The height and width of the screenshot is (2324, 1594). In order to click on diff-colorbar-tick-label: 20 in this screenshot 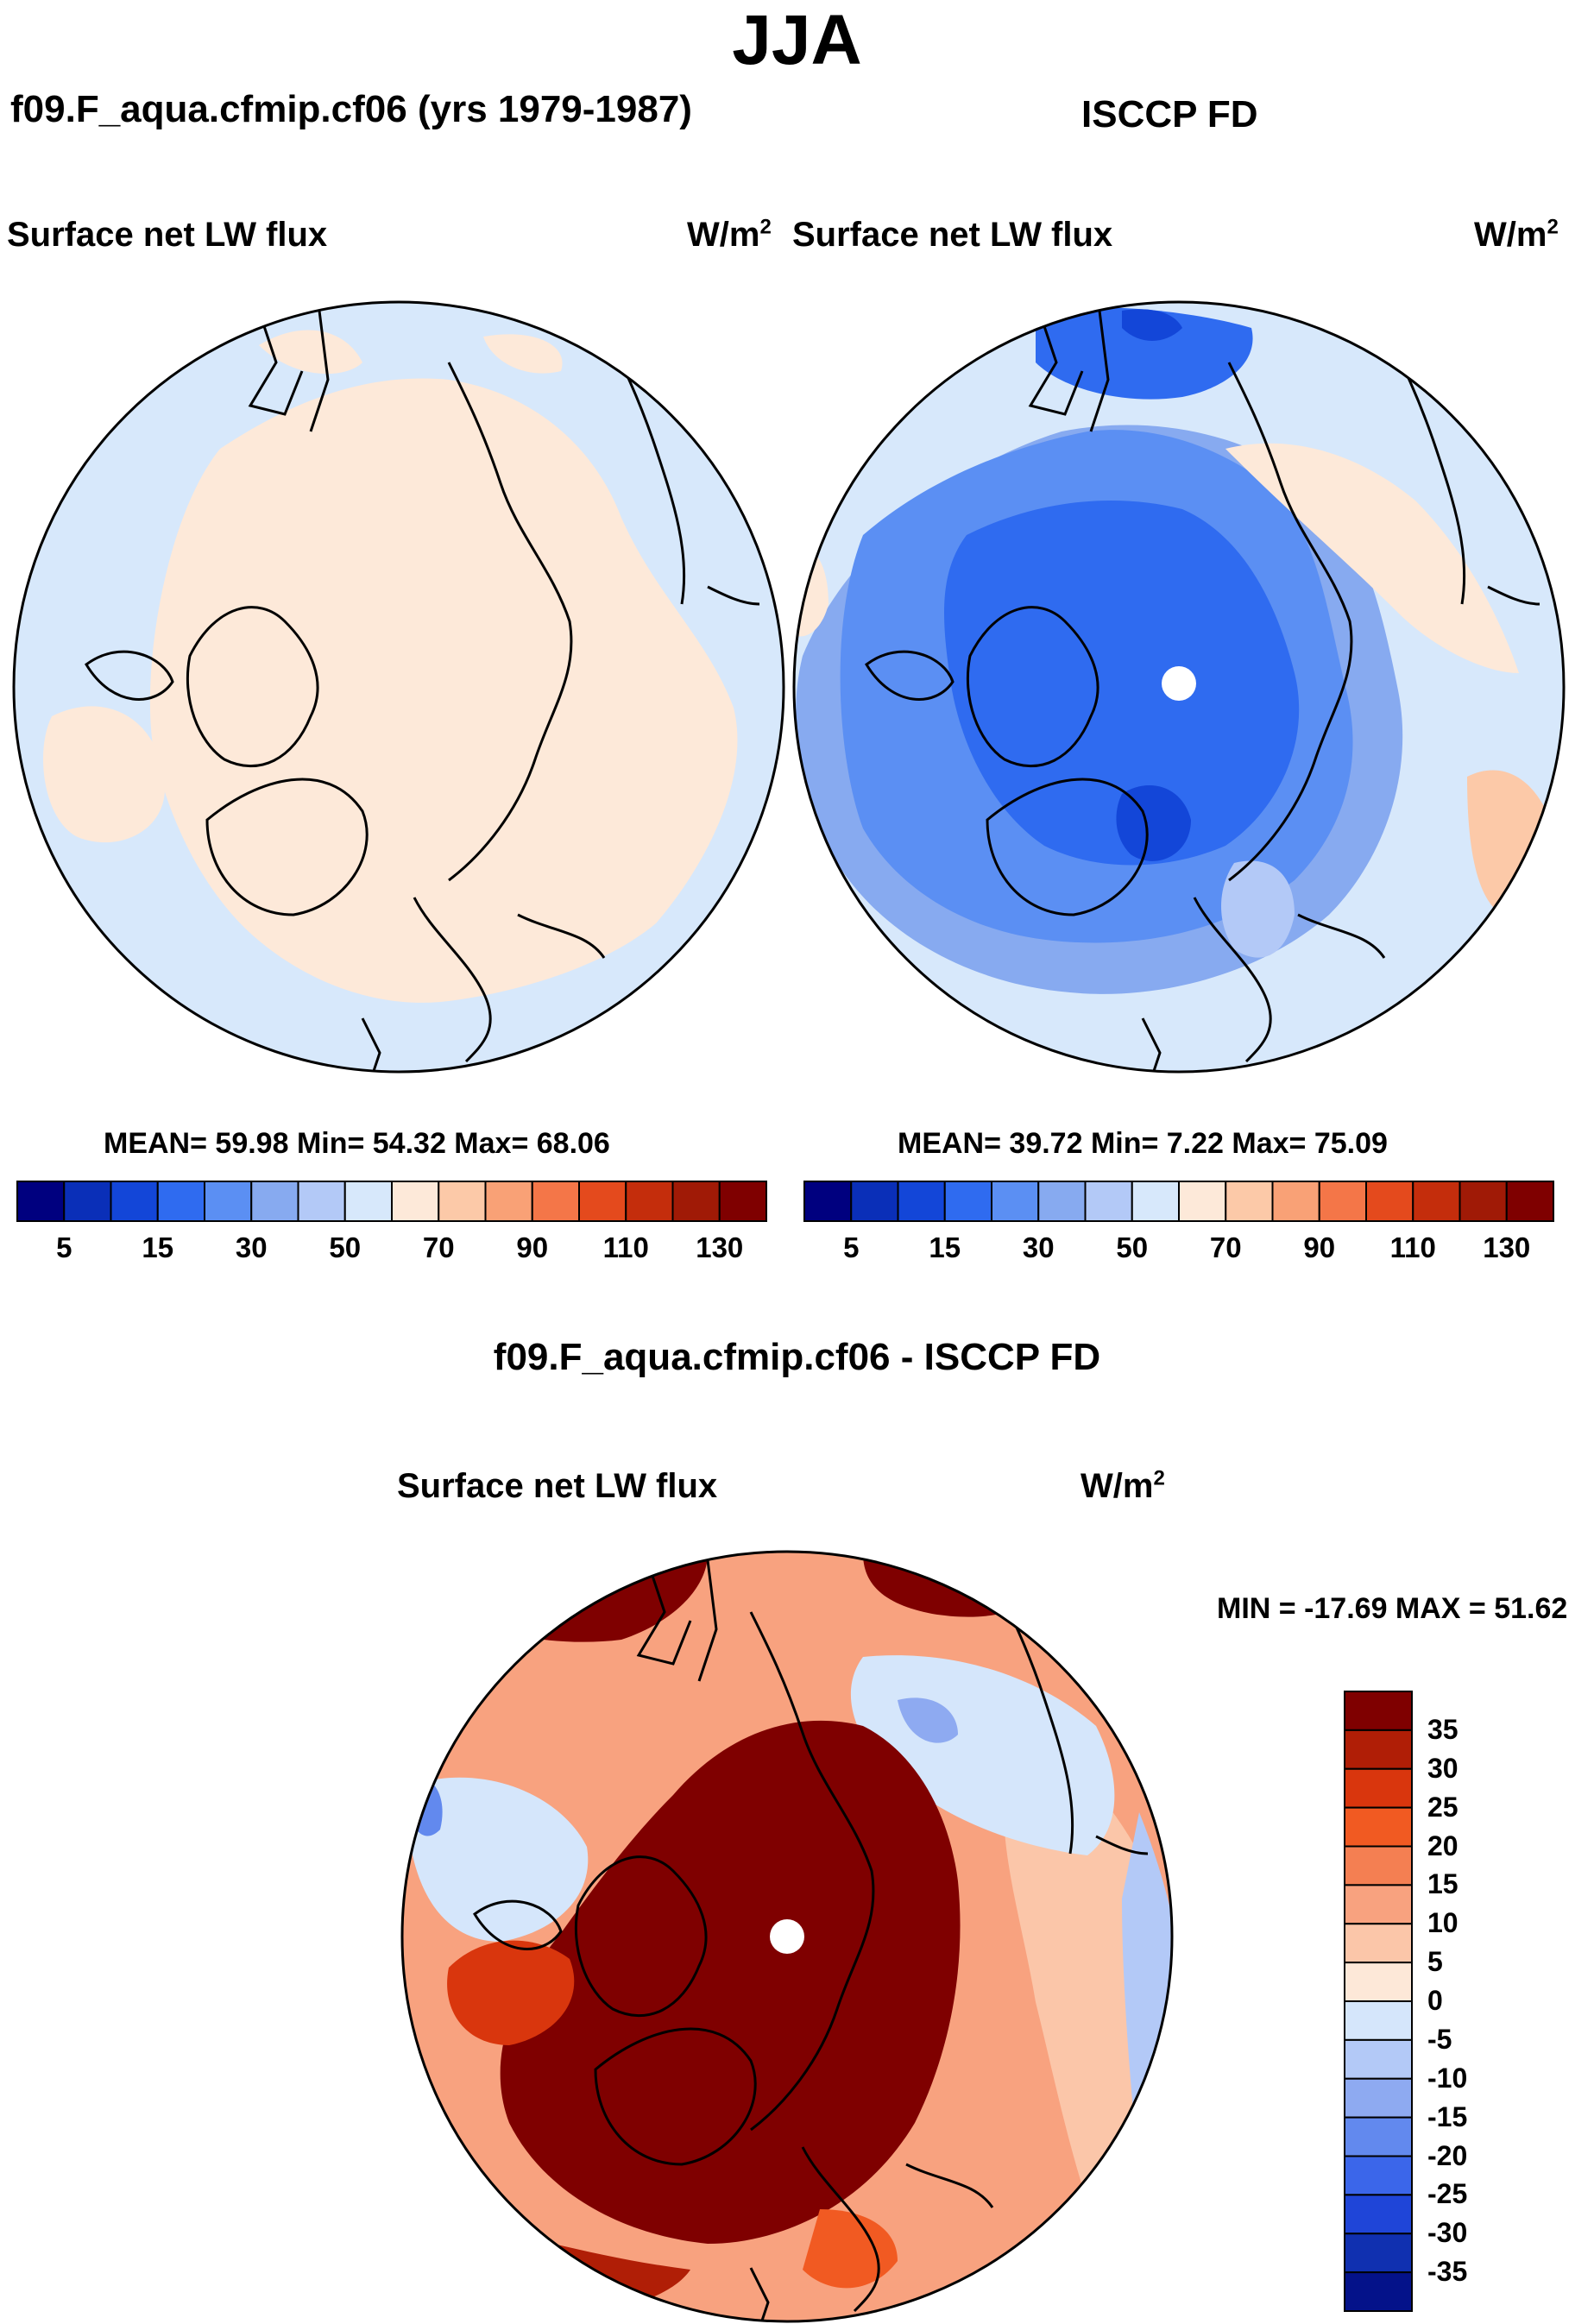, I will do `click(1443, 1845)`.